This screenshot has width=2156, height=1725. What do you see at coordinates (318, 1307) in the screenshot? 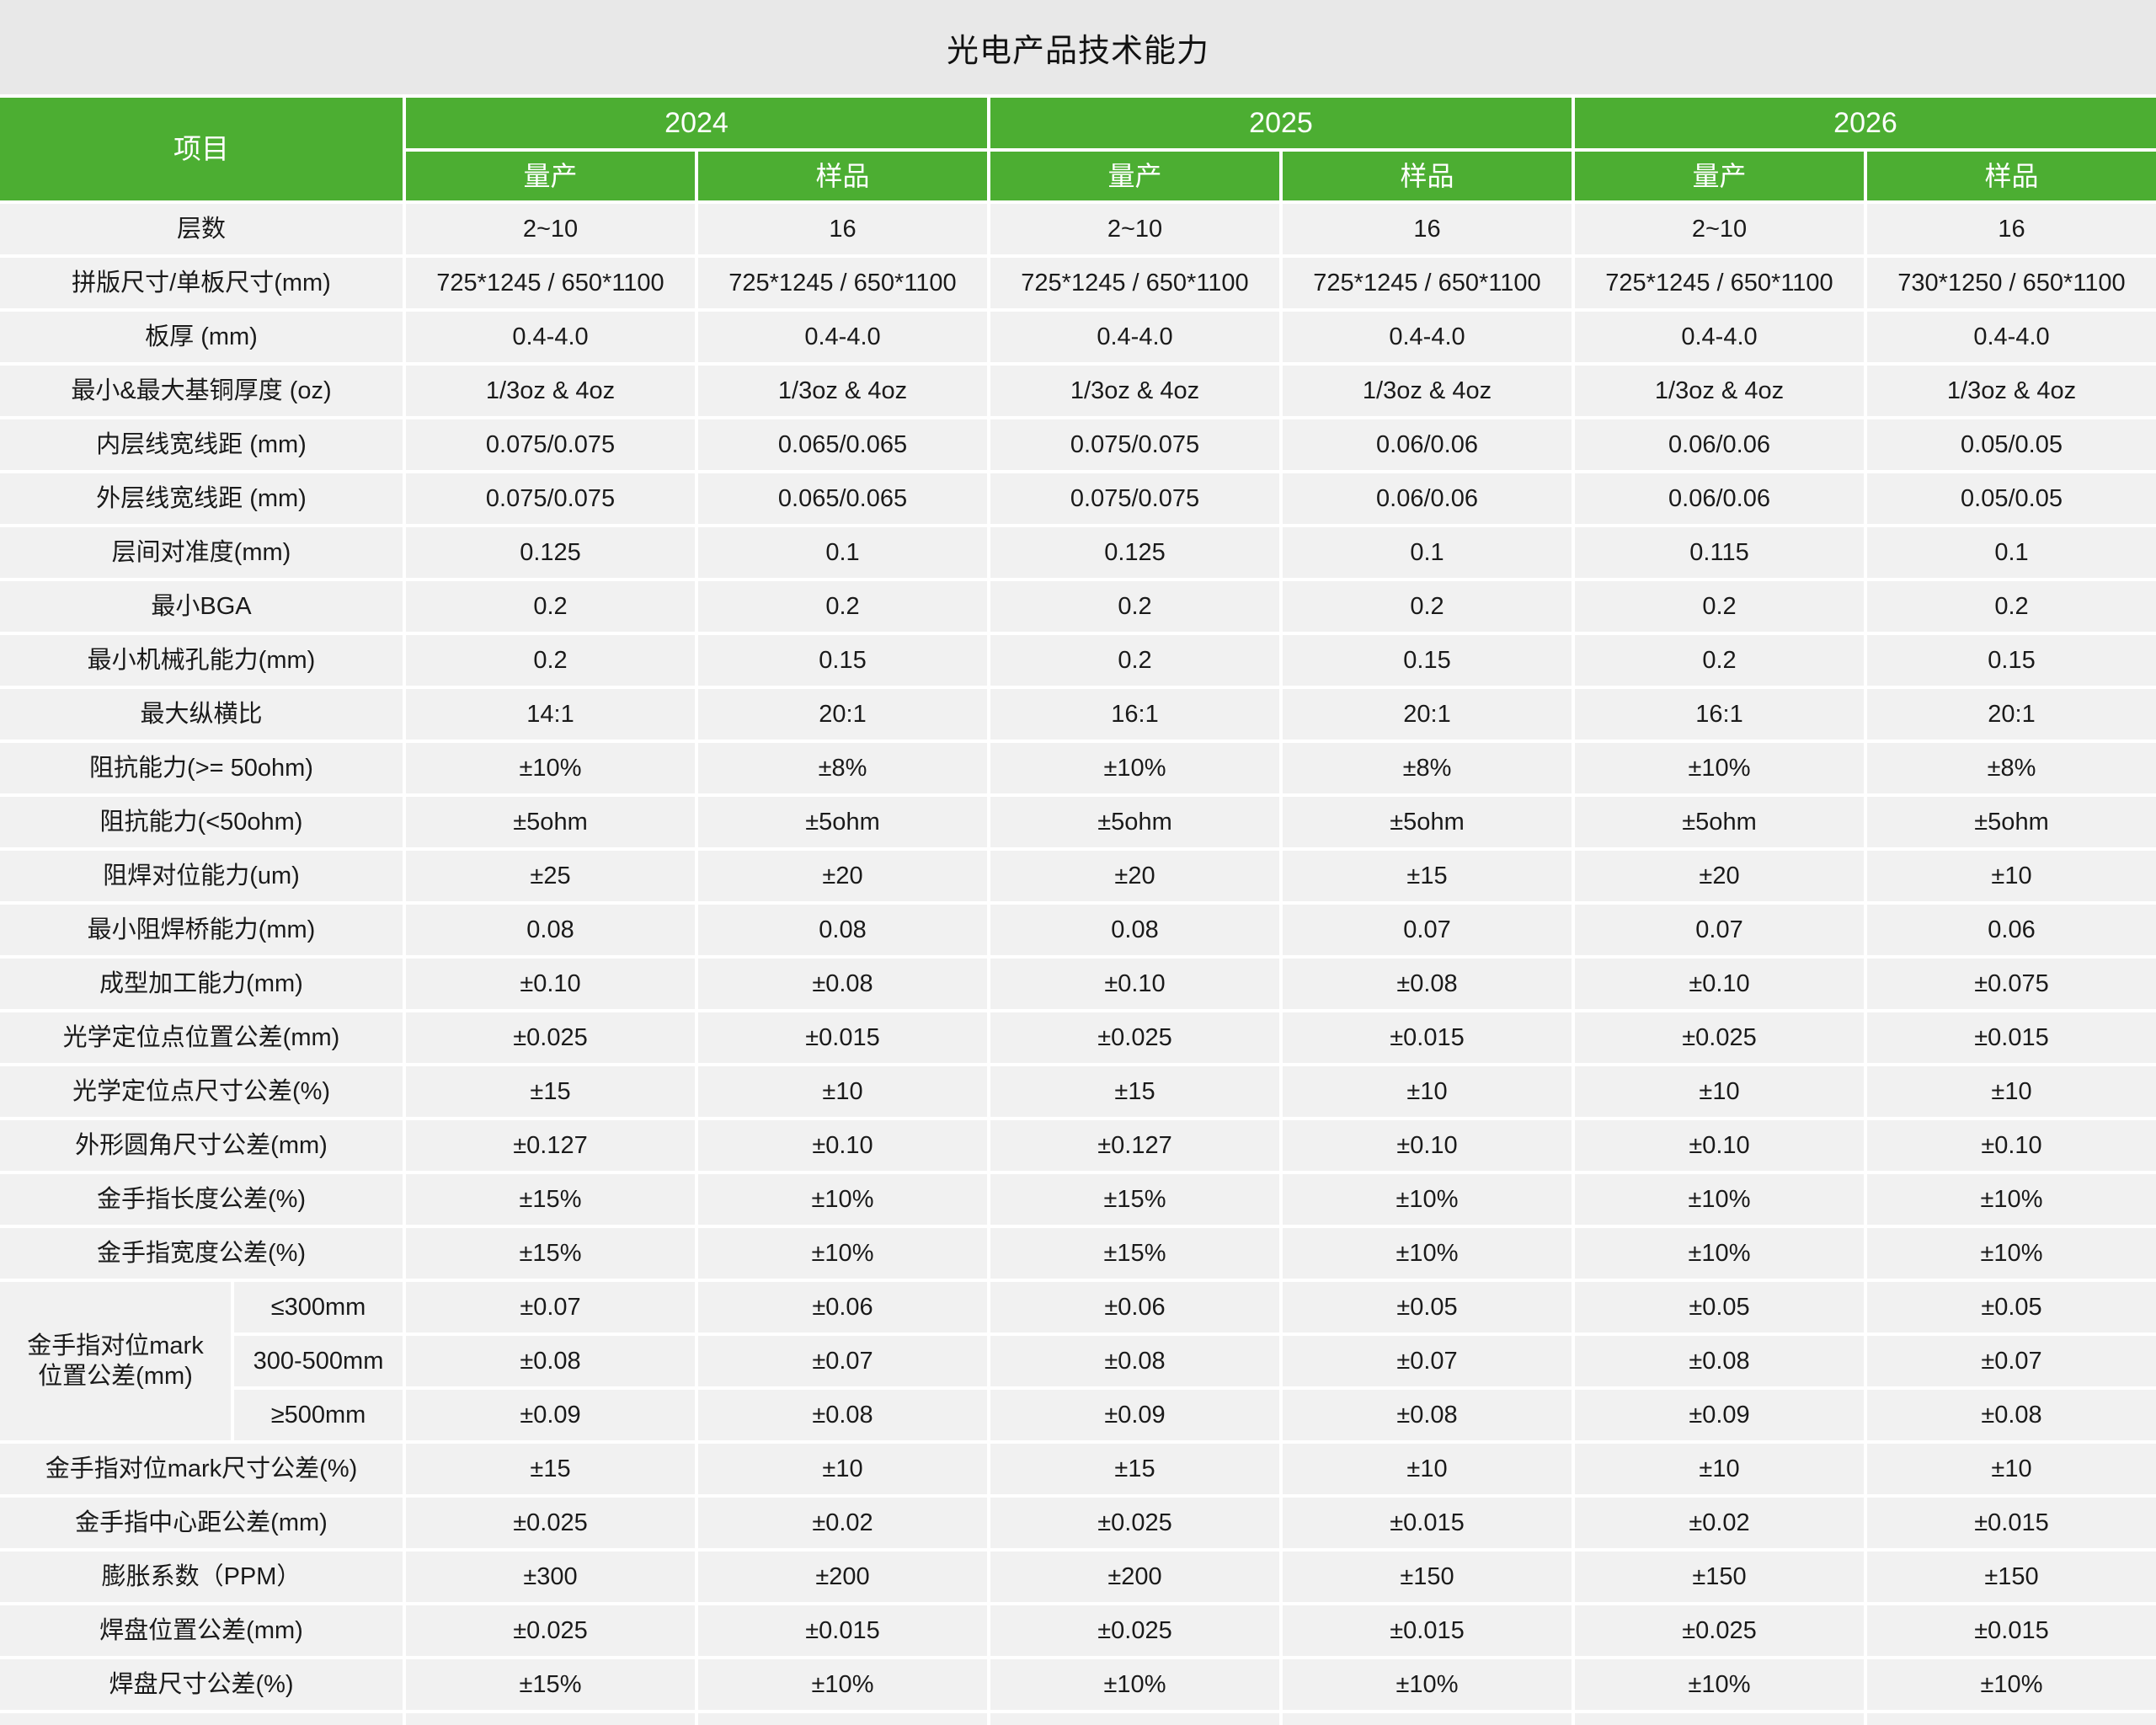
I see `row-sub-label: ≤300mm` at bounding box center [318, 1307].